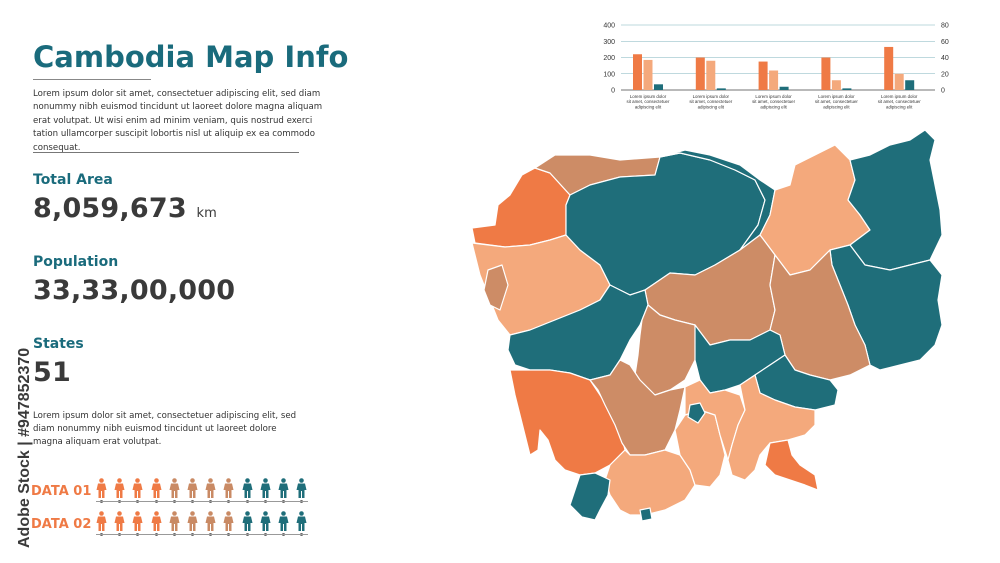  Describe the element at coordinates (58, 344) in the screenshot. I see `states-label: States` at that location.